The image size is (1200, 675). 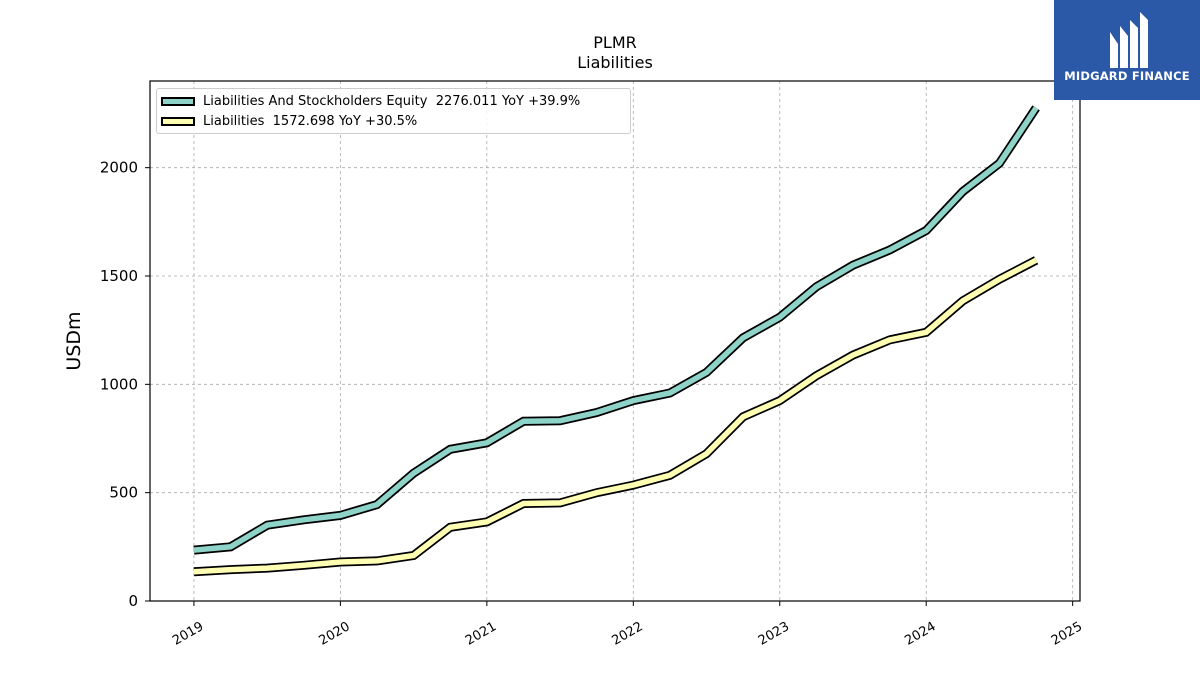 I want to click on chart-title: PLMR, so click(x=614, y=42).